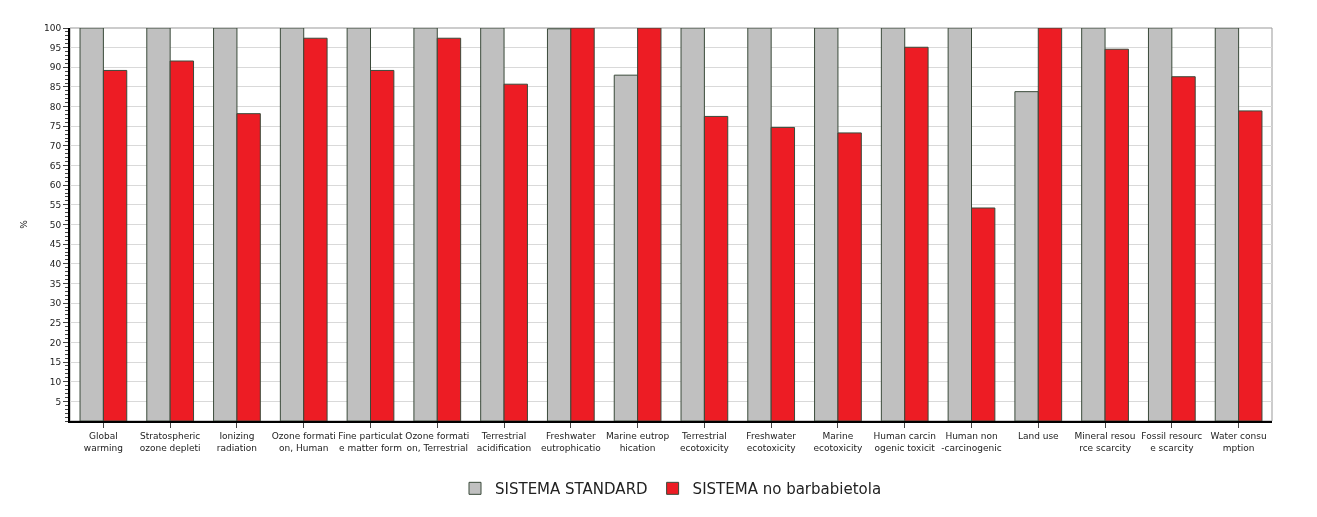 The width and height of the screenshot is (1317, 517). What do you see at coordinates (1038, 435) in the screenshot?
I see `x-tick-label: Land use` at bounding box center [1038, 435].